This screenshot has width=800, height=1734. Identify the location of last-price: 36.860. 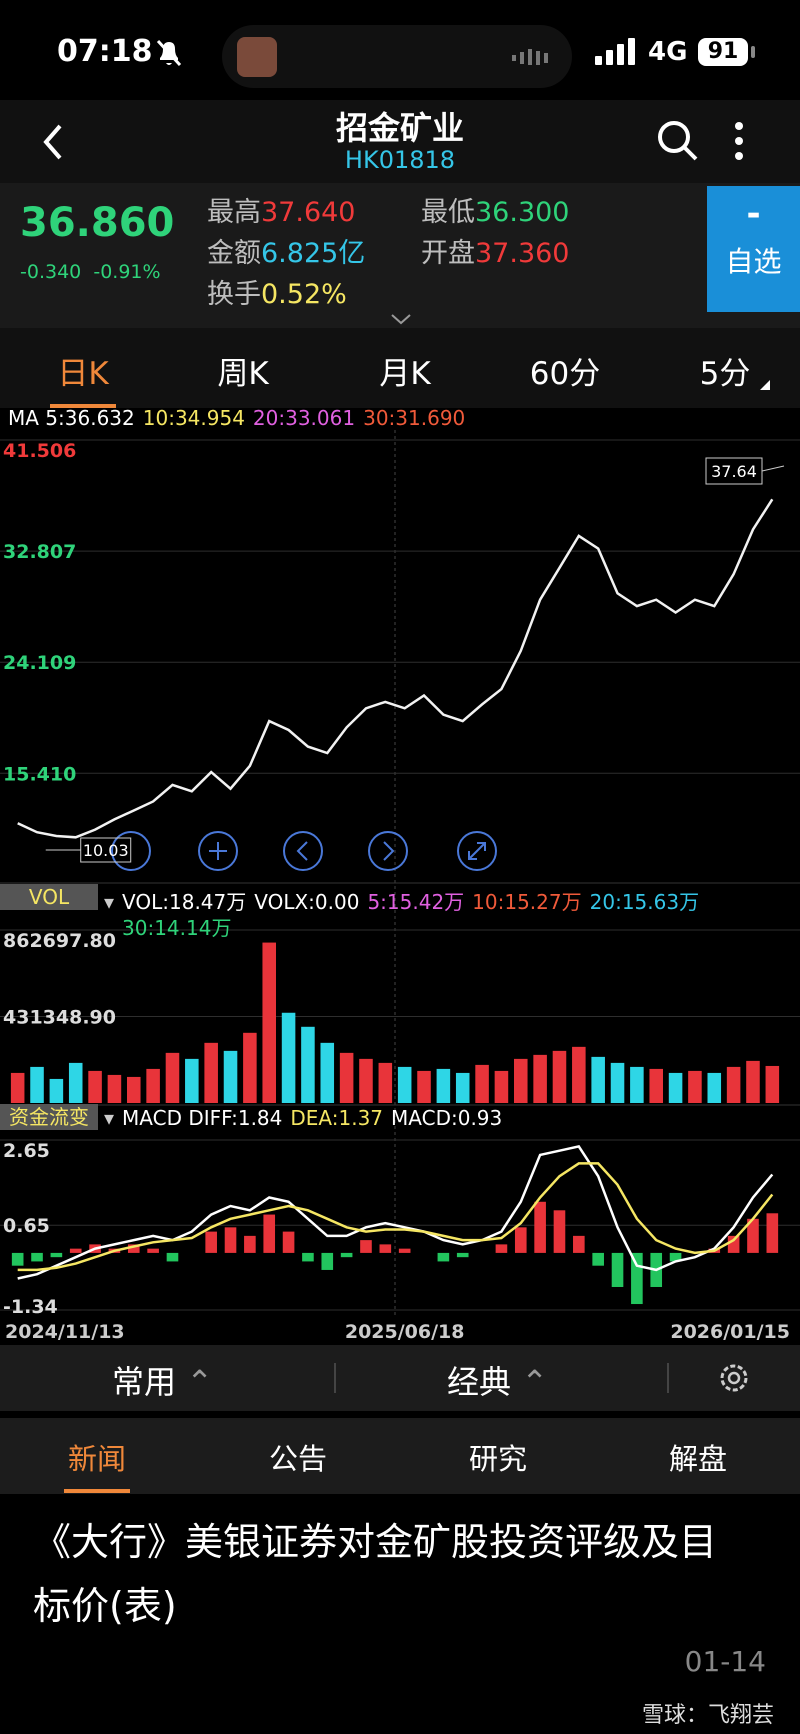
(97, 223).